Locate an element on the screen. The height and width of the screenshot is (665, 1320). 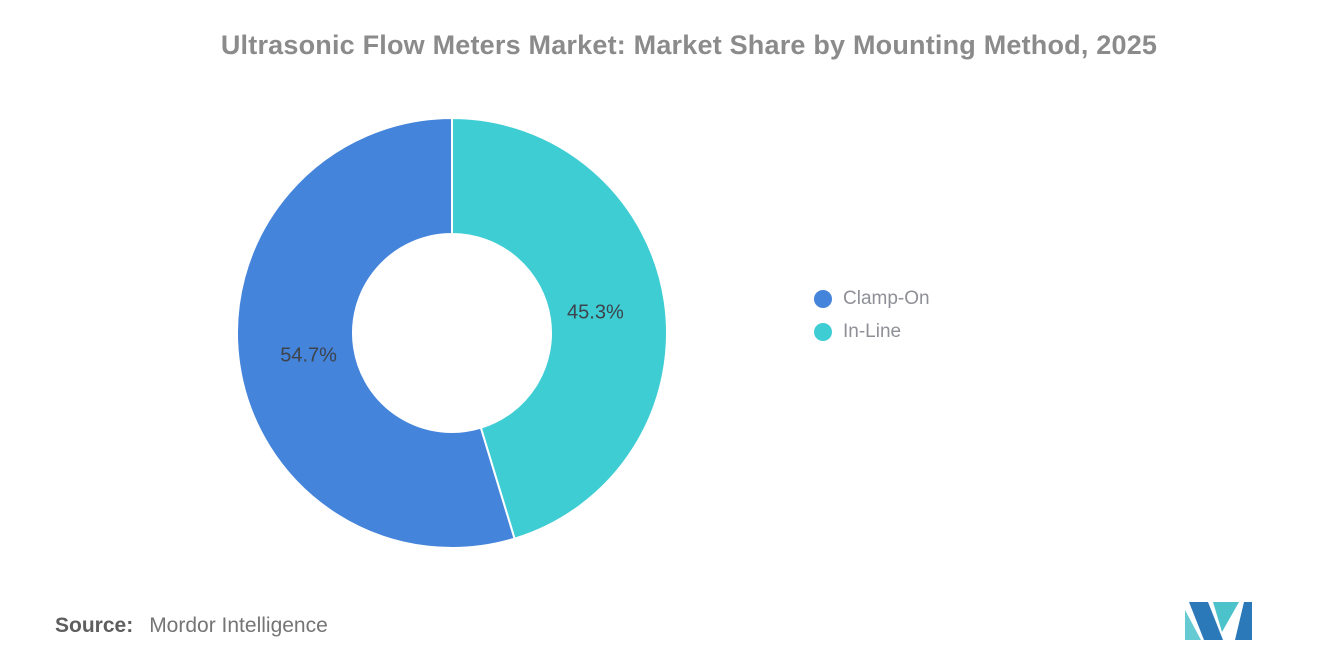
data-label-in-line: 45.3% is located at coordinates (595, 313).